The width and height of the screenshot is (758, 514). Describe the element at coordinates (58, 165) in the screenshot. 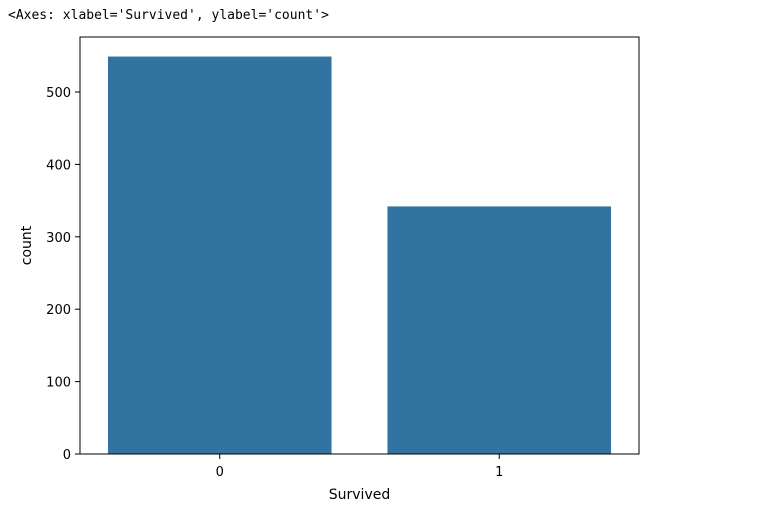

I see `y-tick-label: 400` at that location.